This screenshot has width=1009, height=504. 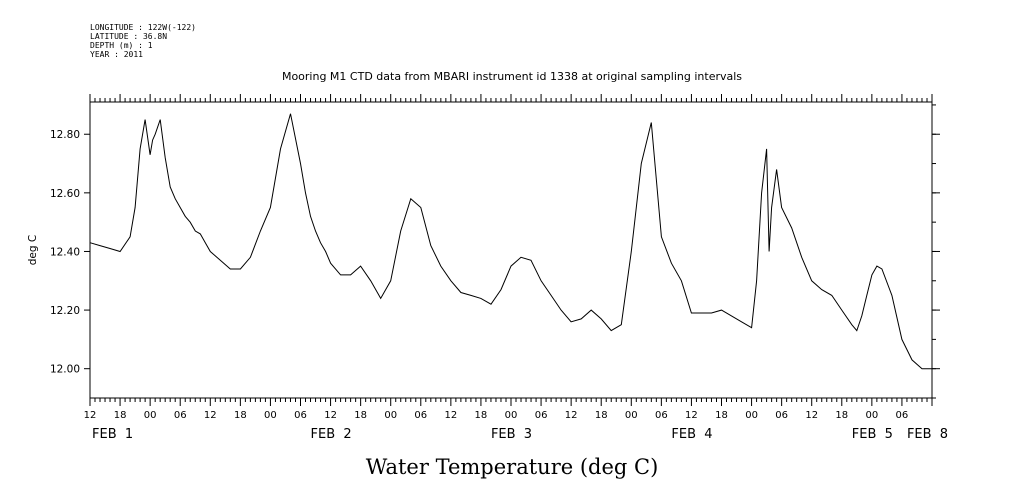 What do you see at coordinates (511, 434) in the screenshot?
I see `x-date-label: FEB 3` at bounding box center [511, 434].